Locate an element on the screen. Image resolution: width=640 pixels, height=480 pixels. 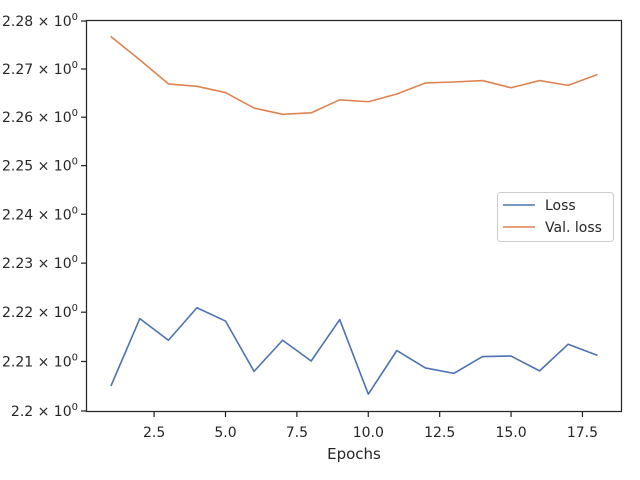
x-tick-label: 15.0 is located at coordinates (510, 433).